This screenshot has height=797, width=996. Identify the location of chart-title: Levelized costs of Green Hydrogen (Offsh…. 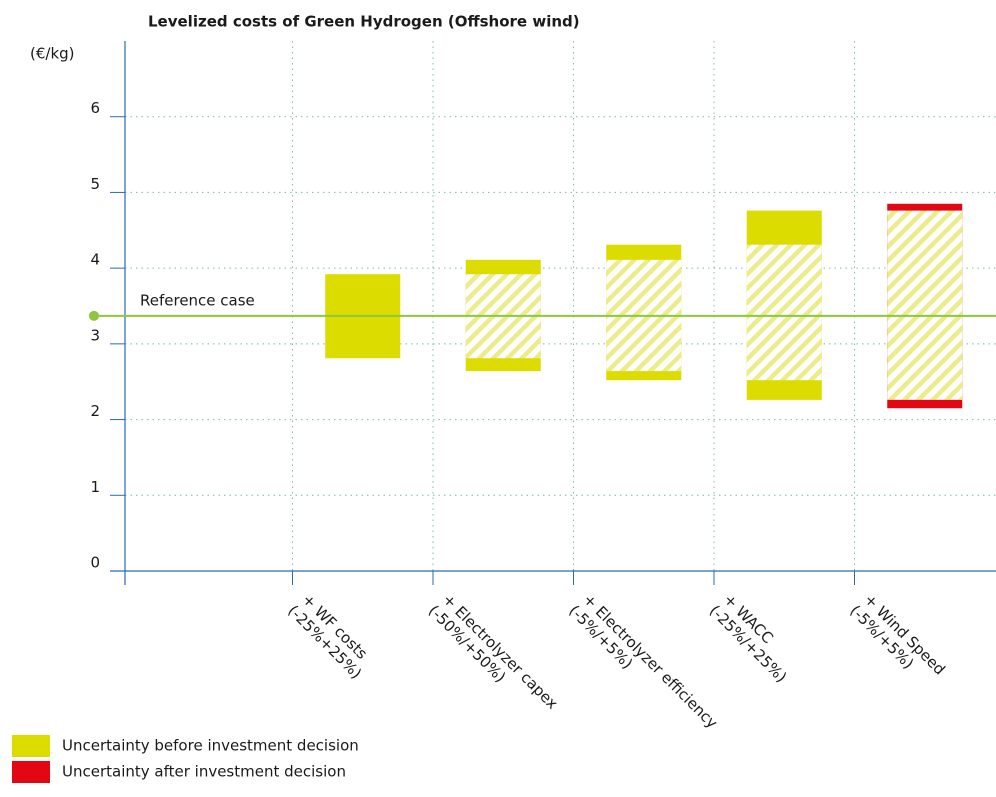
(364, 22).